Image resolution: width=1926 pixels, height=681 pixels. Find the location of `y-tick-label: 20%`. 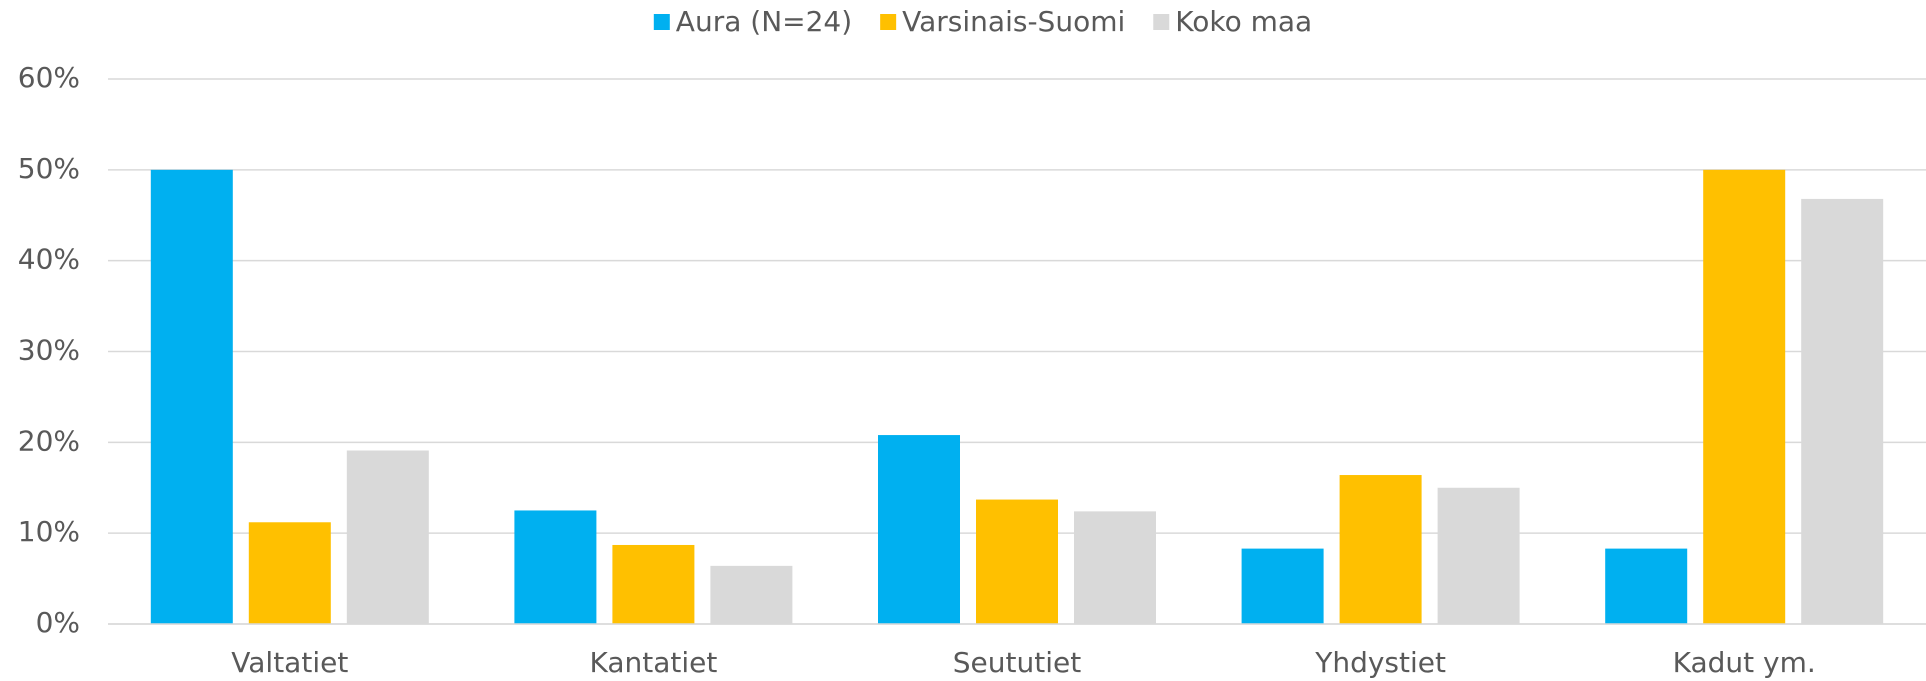

y-tick-label: 20% is located at coordinates (49, 440).